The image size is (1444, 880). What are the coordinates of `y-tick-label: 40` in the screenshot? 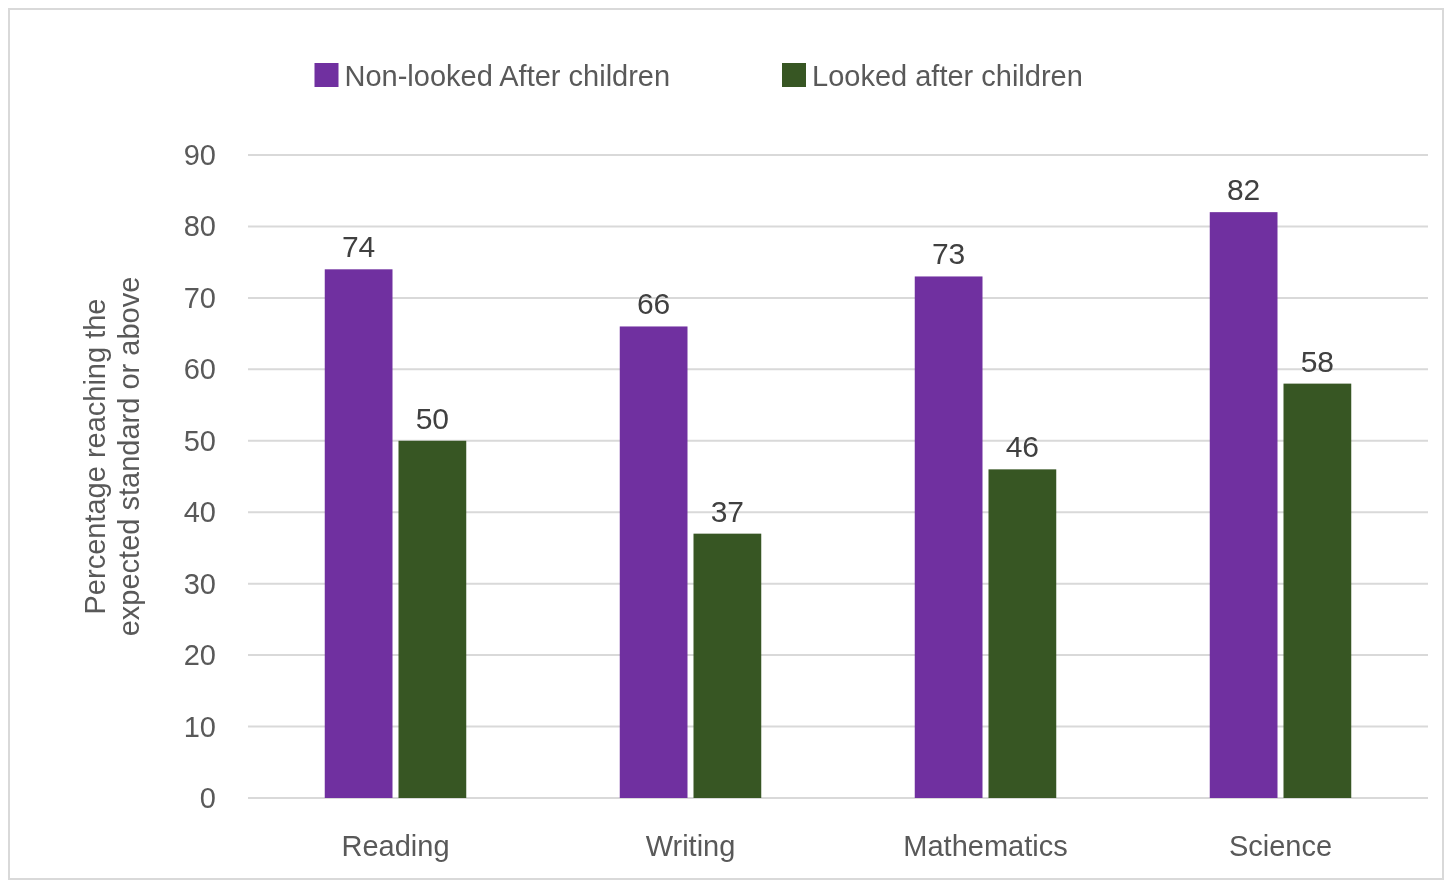 It's located at (199, 512).